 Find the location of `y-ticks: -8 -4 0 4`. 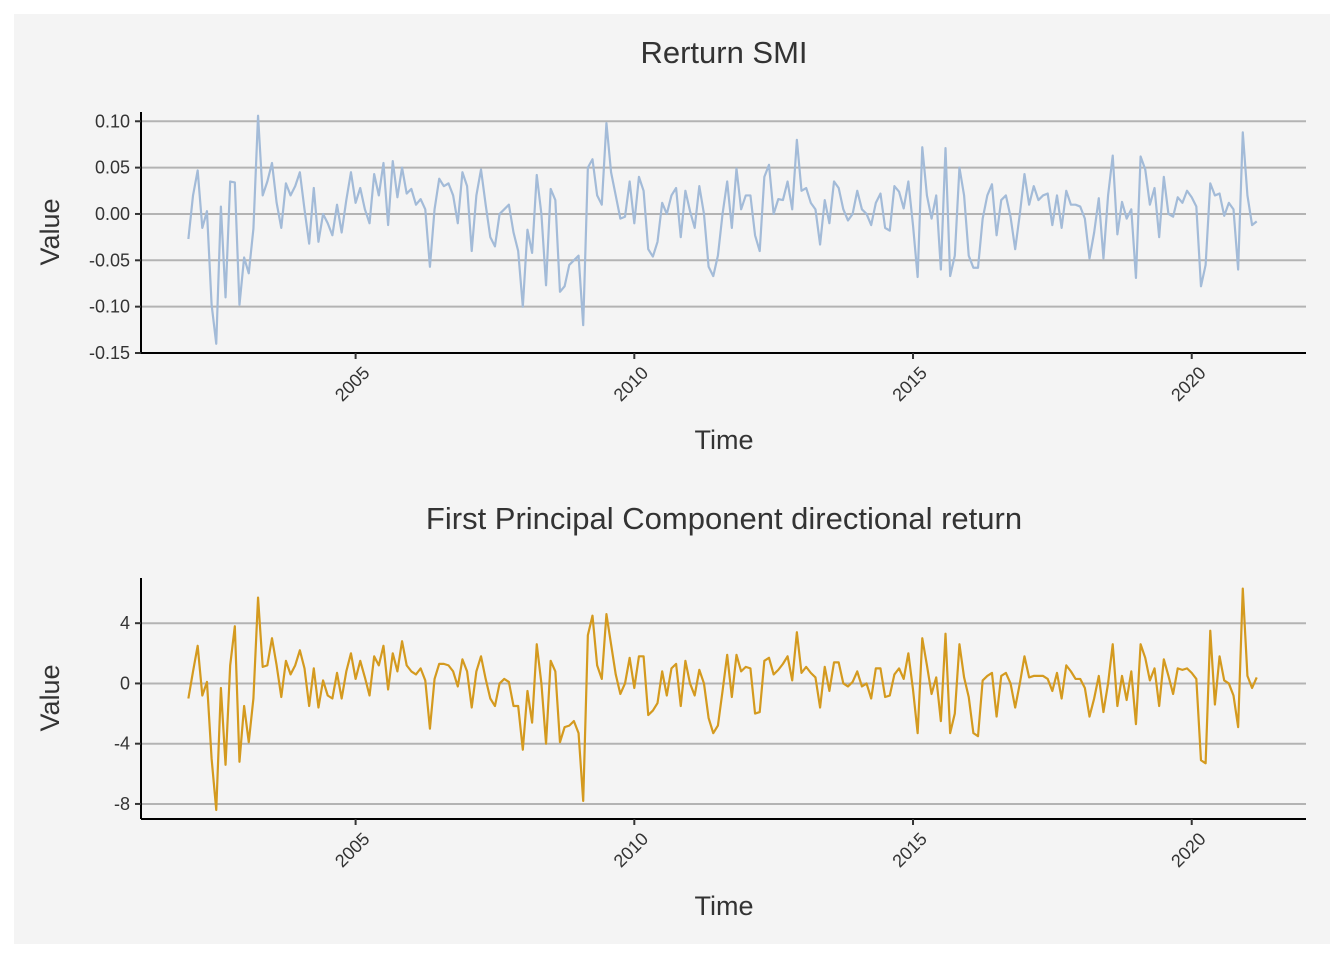

y-ticks: -8 -4 0 4 is located at coordinates (127, 713).